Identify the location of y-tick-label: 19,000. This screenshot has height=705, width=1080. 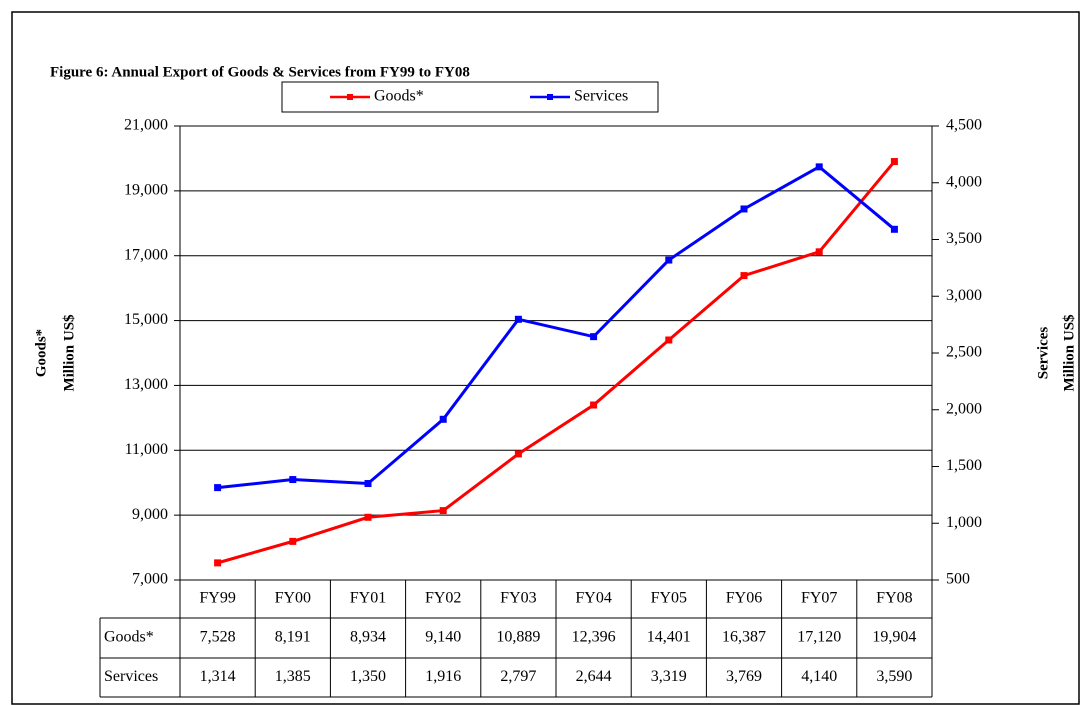
(146, 190).